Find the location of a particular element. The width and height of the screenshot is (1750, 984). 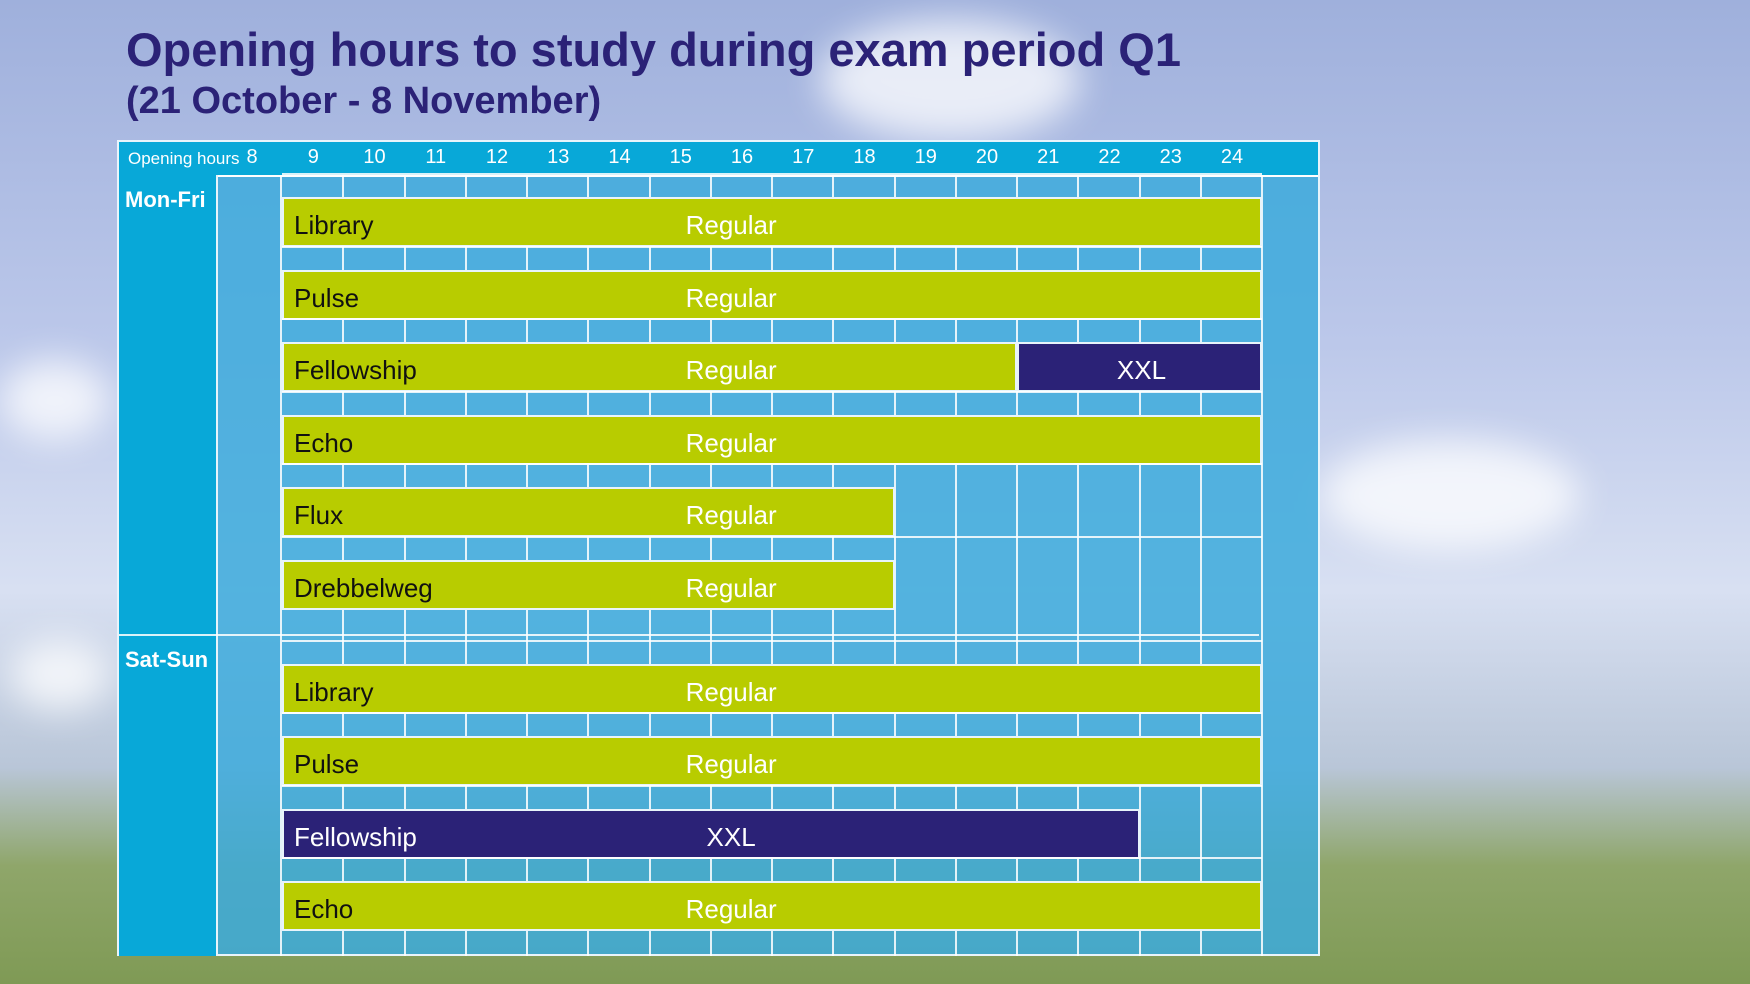

hour-label: 9 is located at coordinates (313, 157).